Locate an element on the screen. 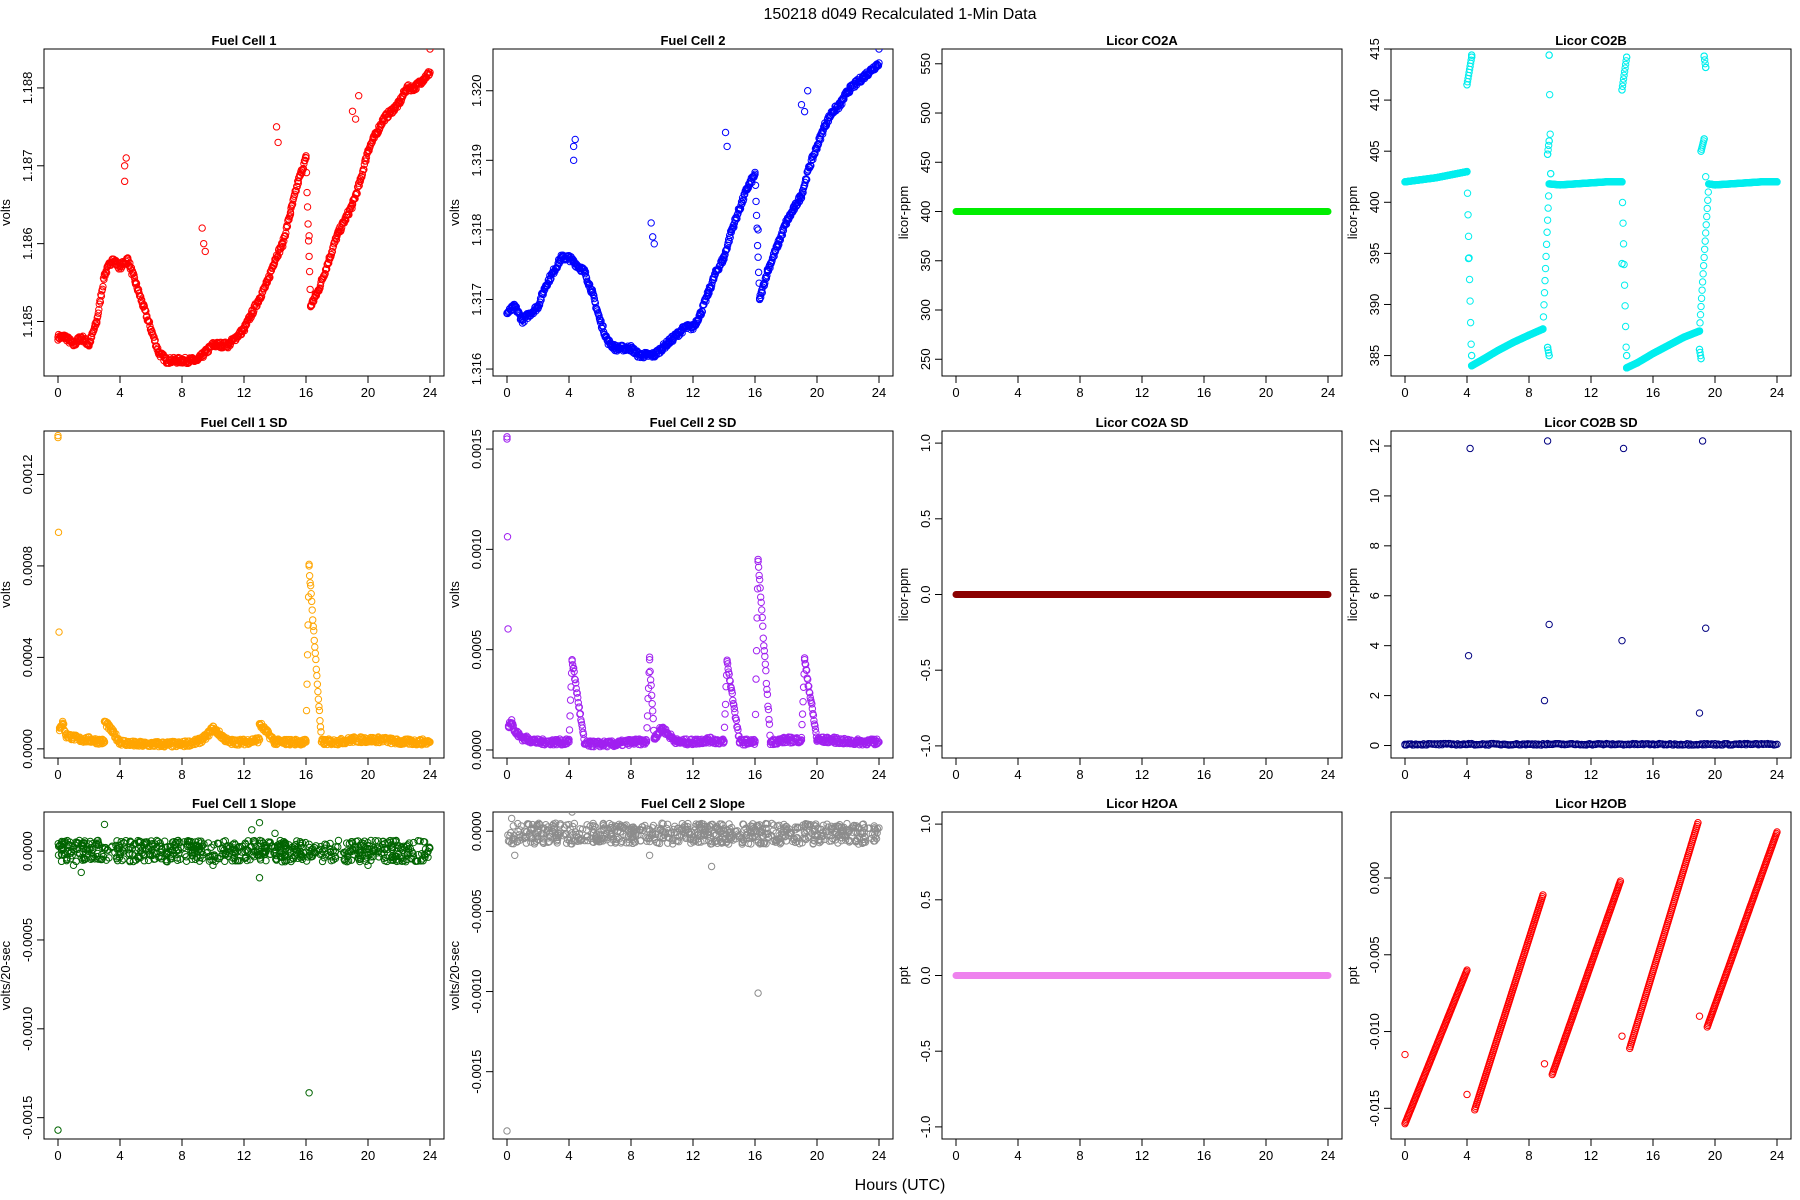 The width and height of the screenshot is (1800, 1200). x-tick-label: 4 is located at coordinates (119, 1155).